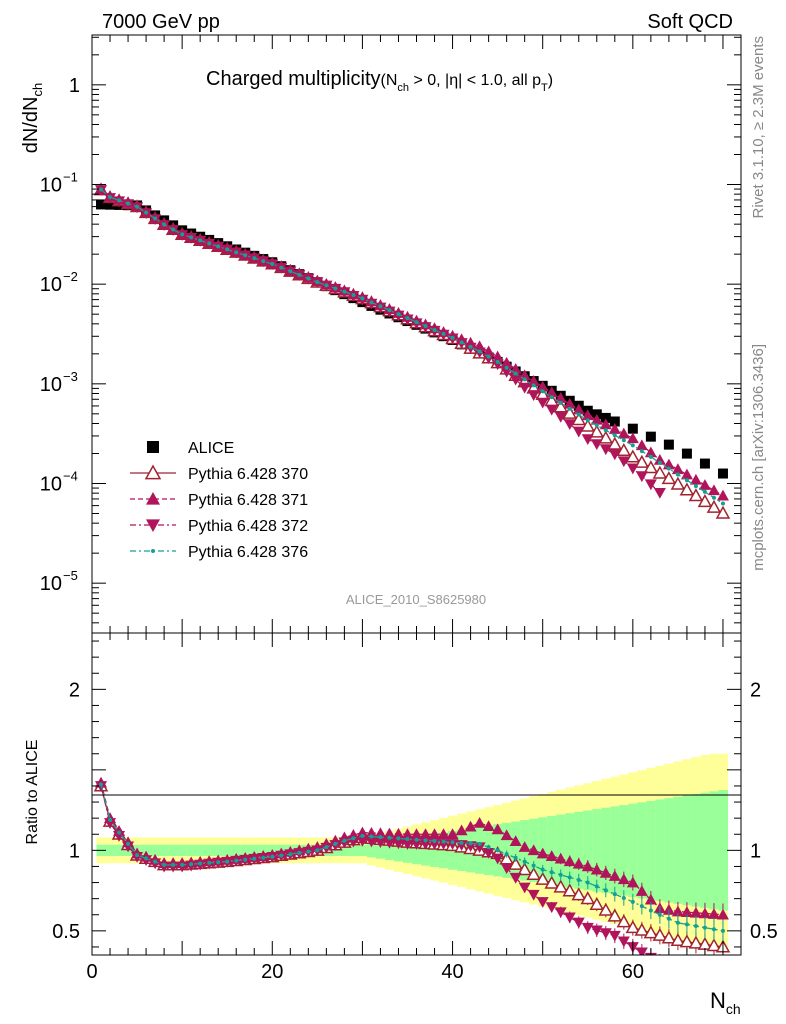 The width and height of the screenshot is (786, 1024). Describe the element at coordinates (70, 476) in the screenshot. I see `y-tick-exponent: −4` at that location.